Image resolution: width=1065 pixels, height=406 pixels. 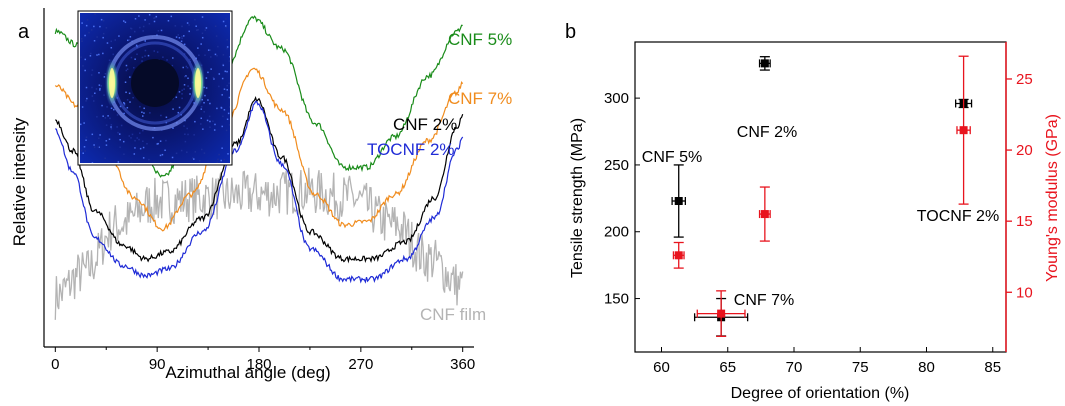 What do you see at coordinates (926, 367) in the screenshot?
I see `x-tick-label: 80` at bounding box center [926, 367].